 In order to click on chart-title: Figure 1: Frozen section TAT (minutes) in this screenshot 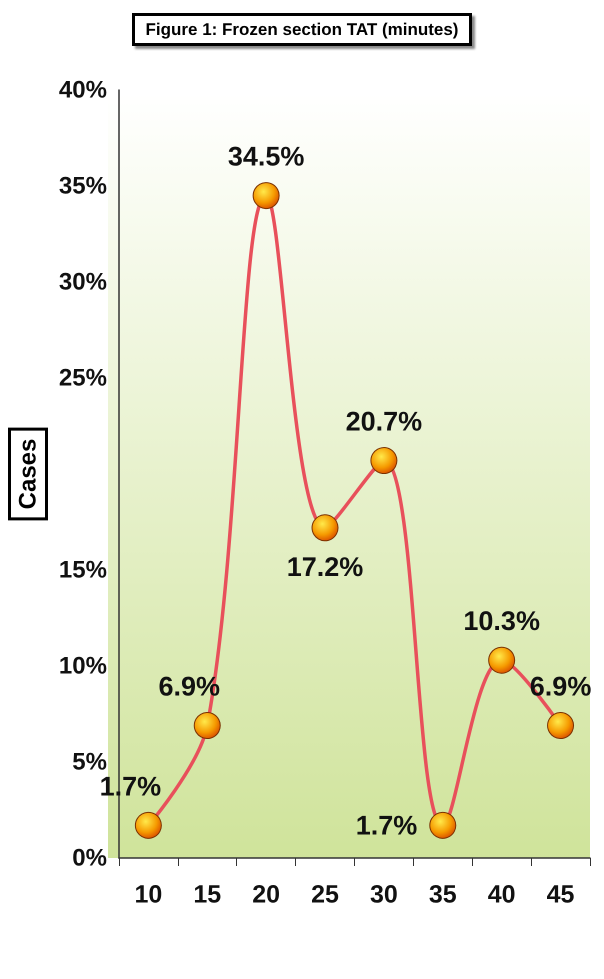, I will do `click(302, 29)`.